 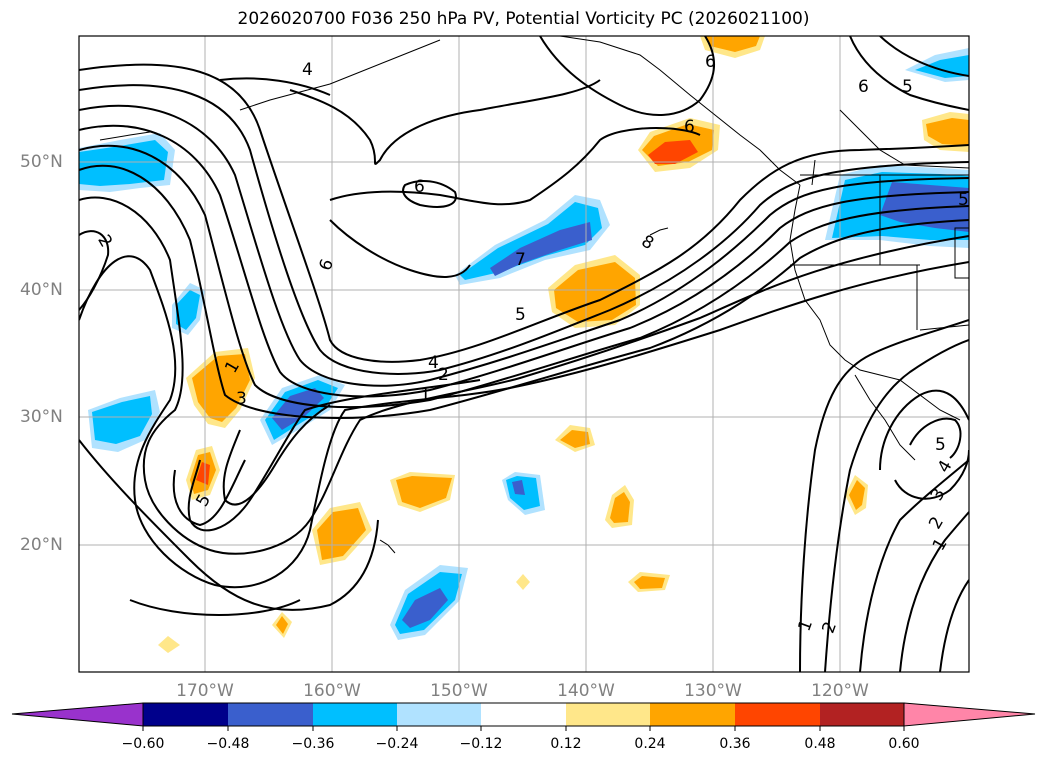 What do you see at coordinates (840, 691) in the screenshot?
I see `lon-label: 120°W` at bounding box center [840, 691].